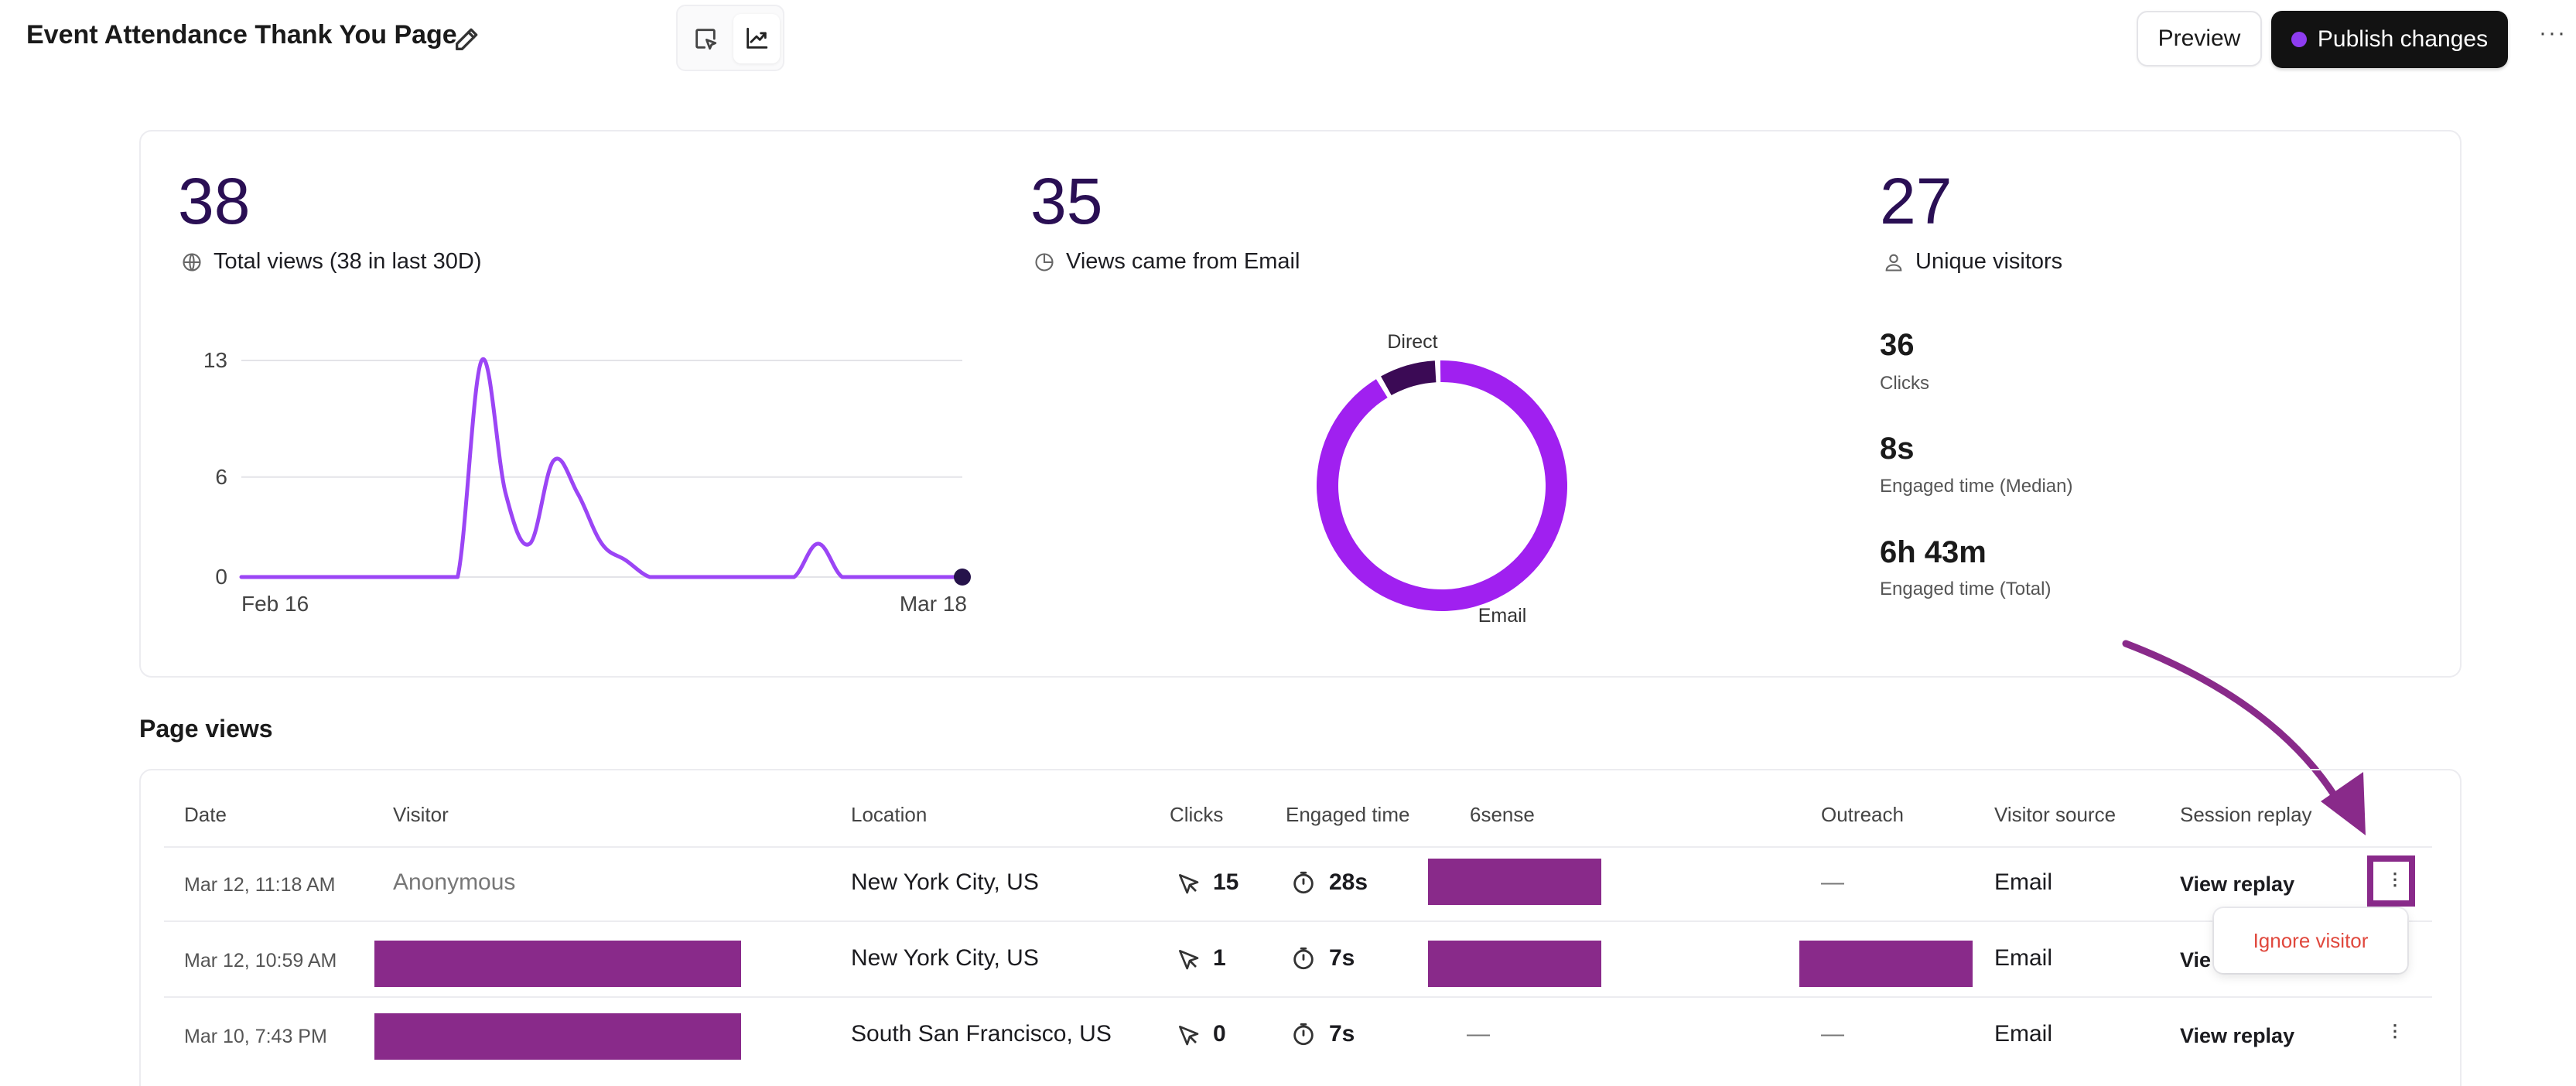 The width and height of the screenshot is (2576, 1086). Describe the element at coordinates (1348, 882) in the screenshot. I see `row-1-engaged: 28s` at that location.